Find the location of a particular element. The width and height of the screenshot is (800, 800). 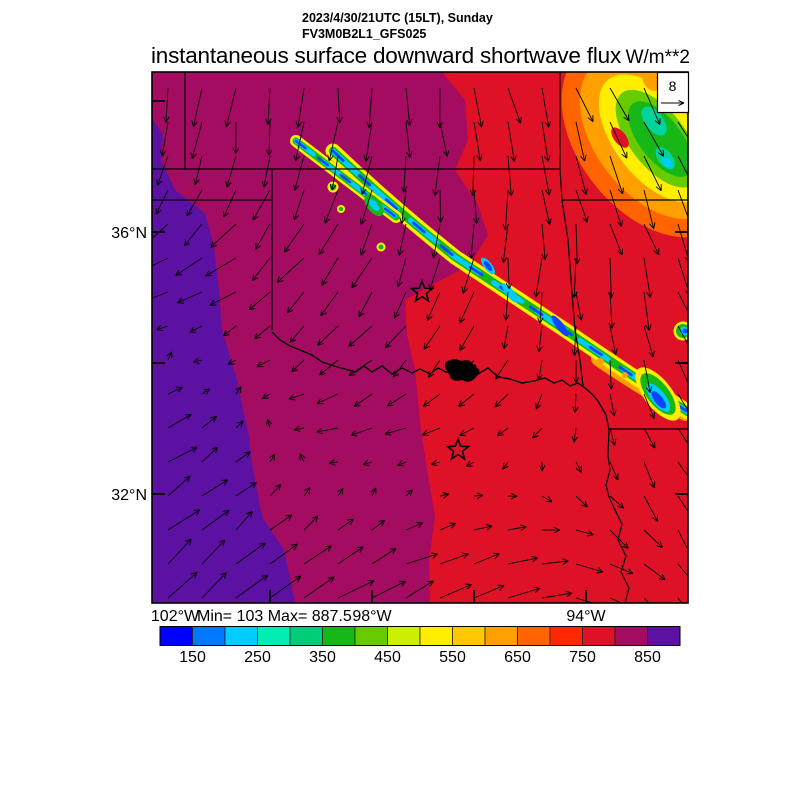

cloud-band-blobs is located at coordinates (507, 301).